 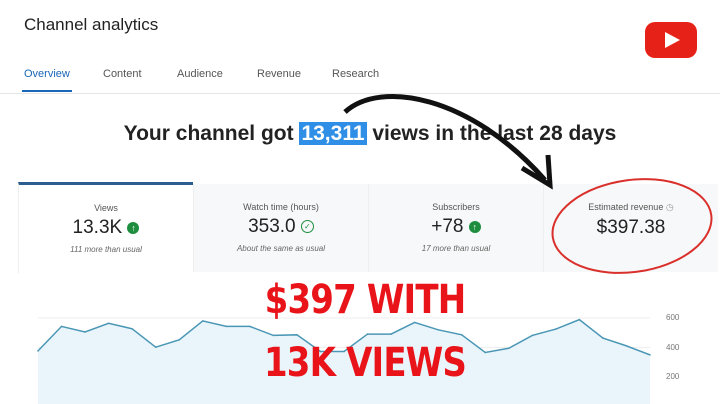 What do you see at coordinates (673, 347) in the screenshot?
I see `y-tick-label: 400` at bounding box center [673, 347].